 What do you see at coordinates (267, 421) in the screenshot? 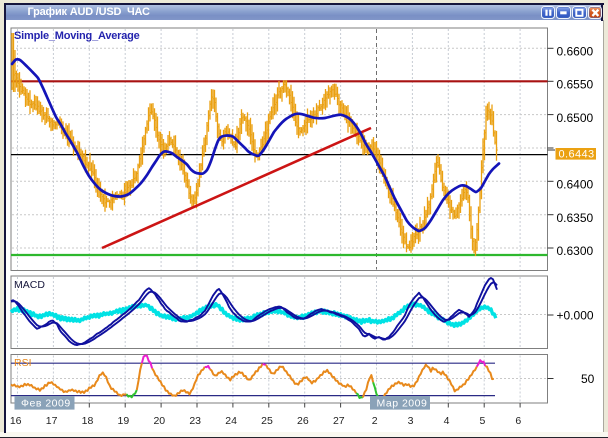
I see `svg-text: 25` at bounding box center [267, 421].